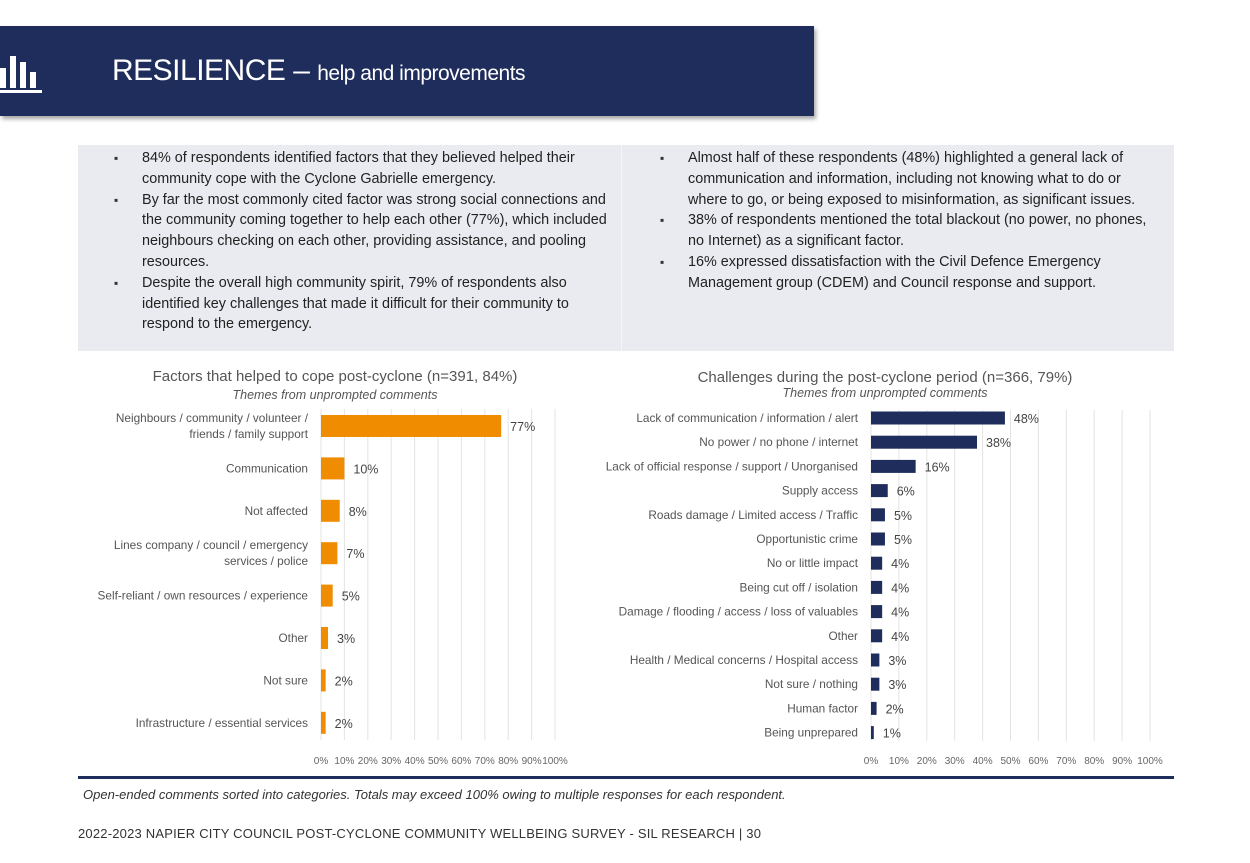 The image size is (1250, 863). Describe the element at coordinates (248, 434) in the screenshot. I see `left-category-label: friends / family support` at that location.